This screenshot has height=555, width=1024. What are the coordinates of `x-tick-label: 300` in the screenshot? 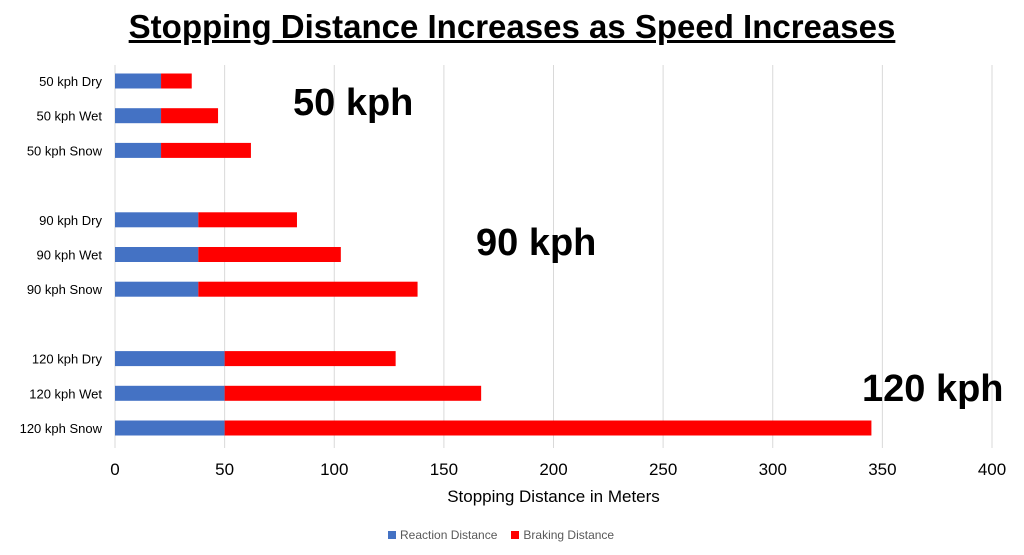 It's located at (773, 469).